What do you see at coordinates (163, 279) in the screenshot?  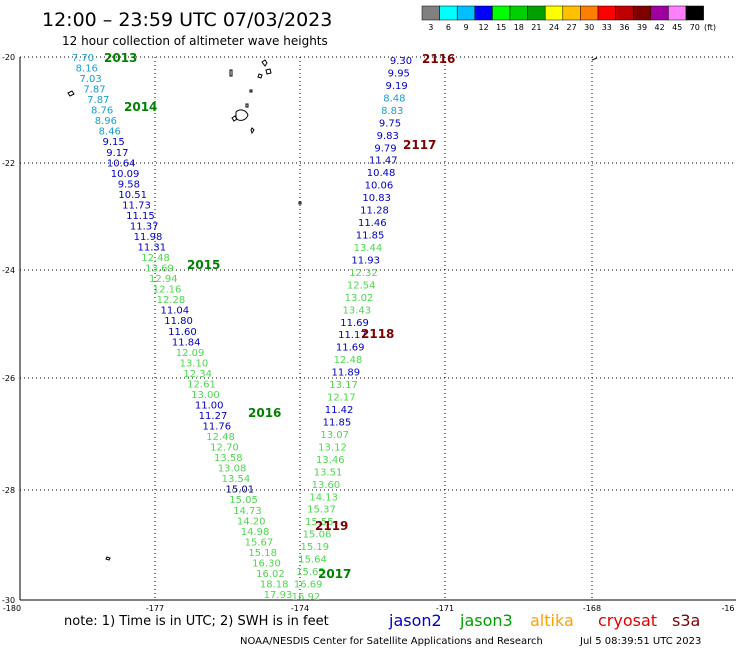 I see `wave-height-label: 12.94` at bounding box center [163, 279].